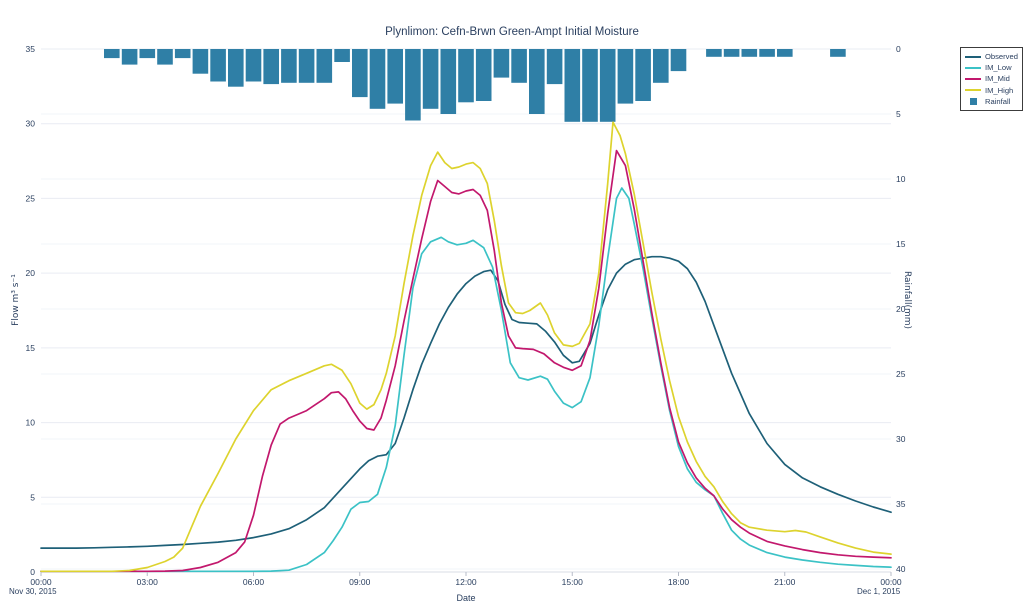 The image size is (1024, 614). I want to click on y-left-tick-label: 30, so click(31, 124).